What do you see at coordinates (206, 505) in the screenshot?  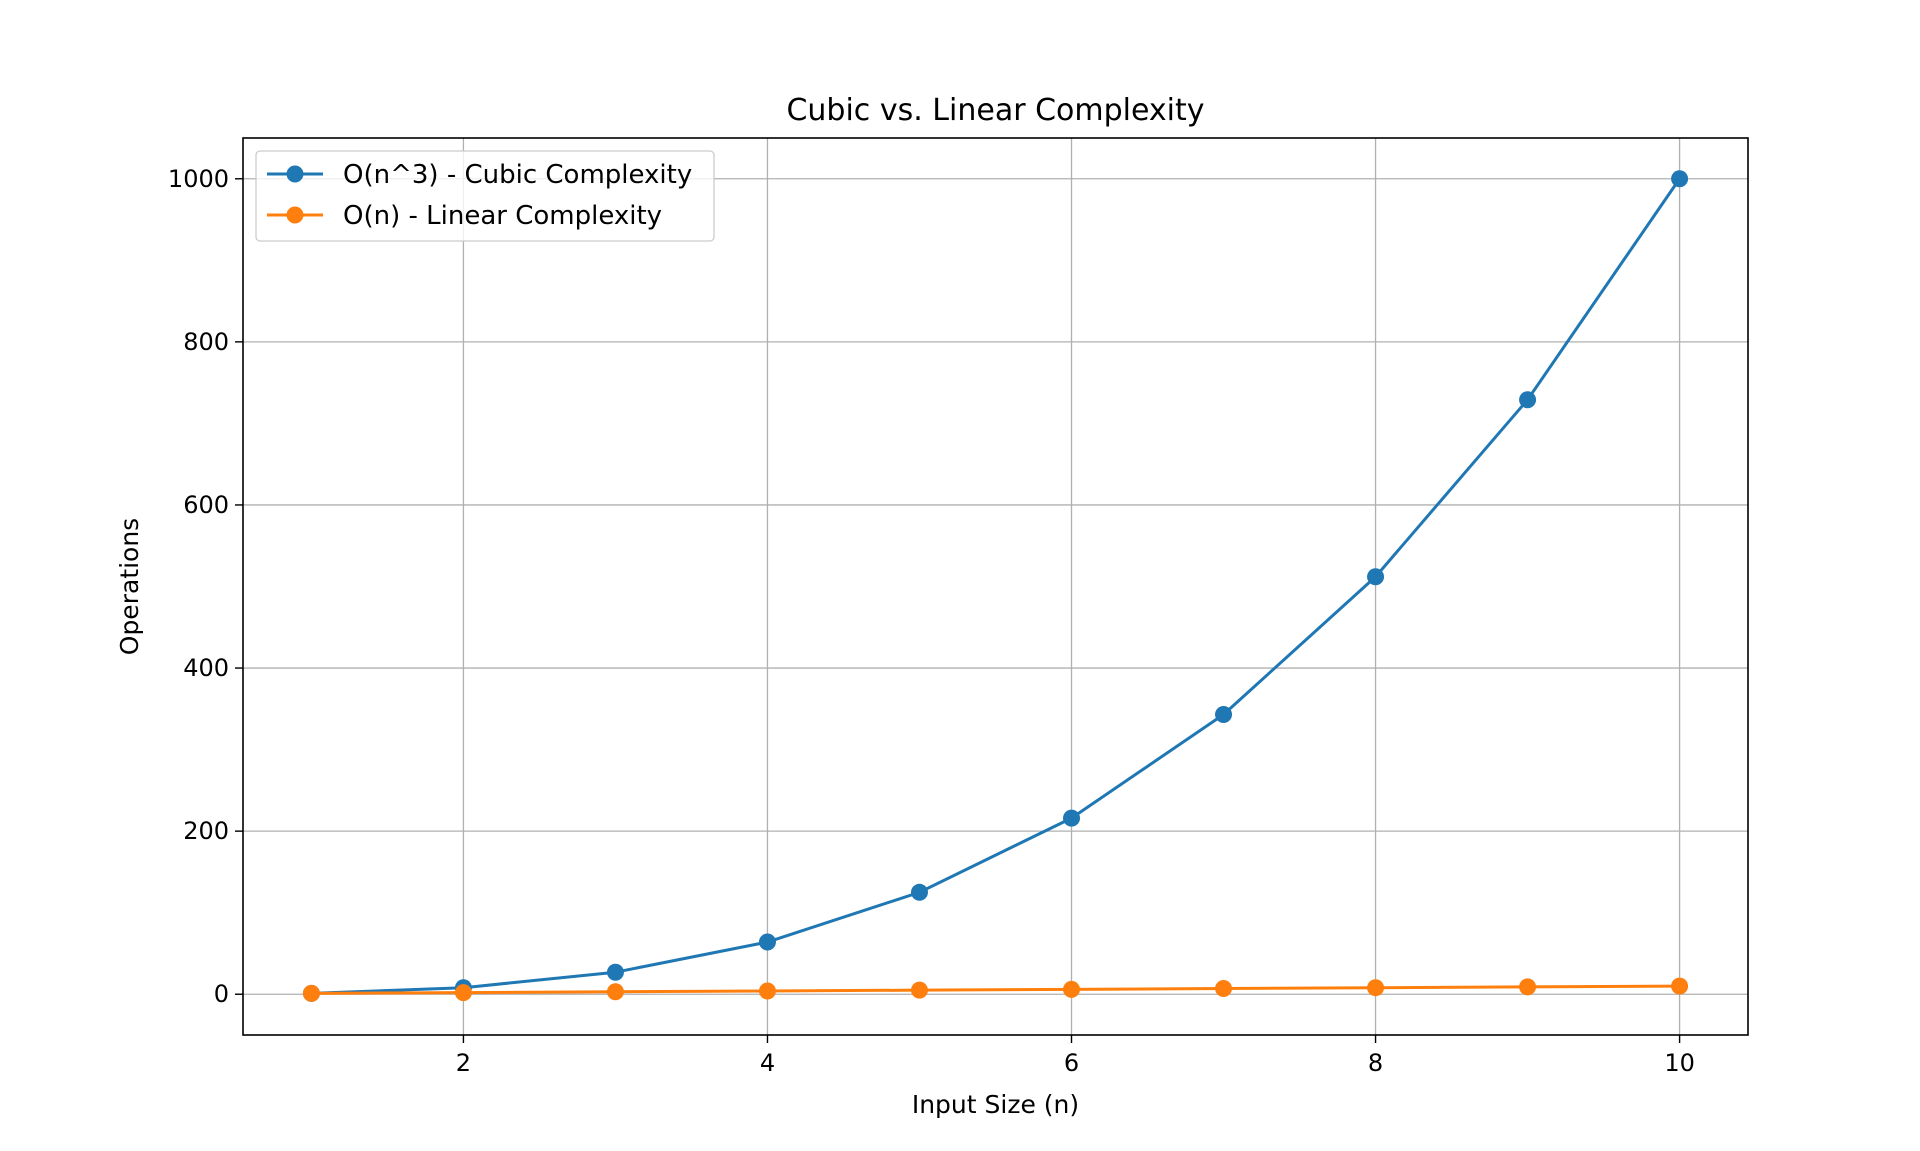 I see `y-tick-label: 600` at bounding box center [206, 505].